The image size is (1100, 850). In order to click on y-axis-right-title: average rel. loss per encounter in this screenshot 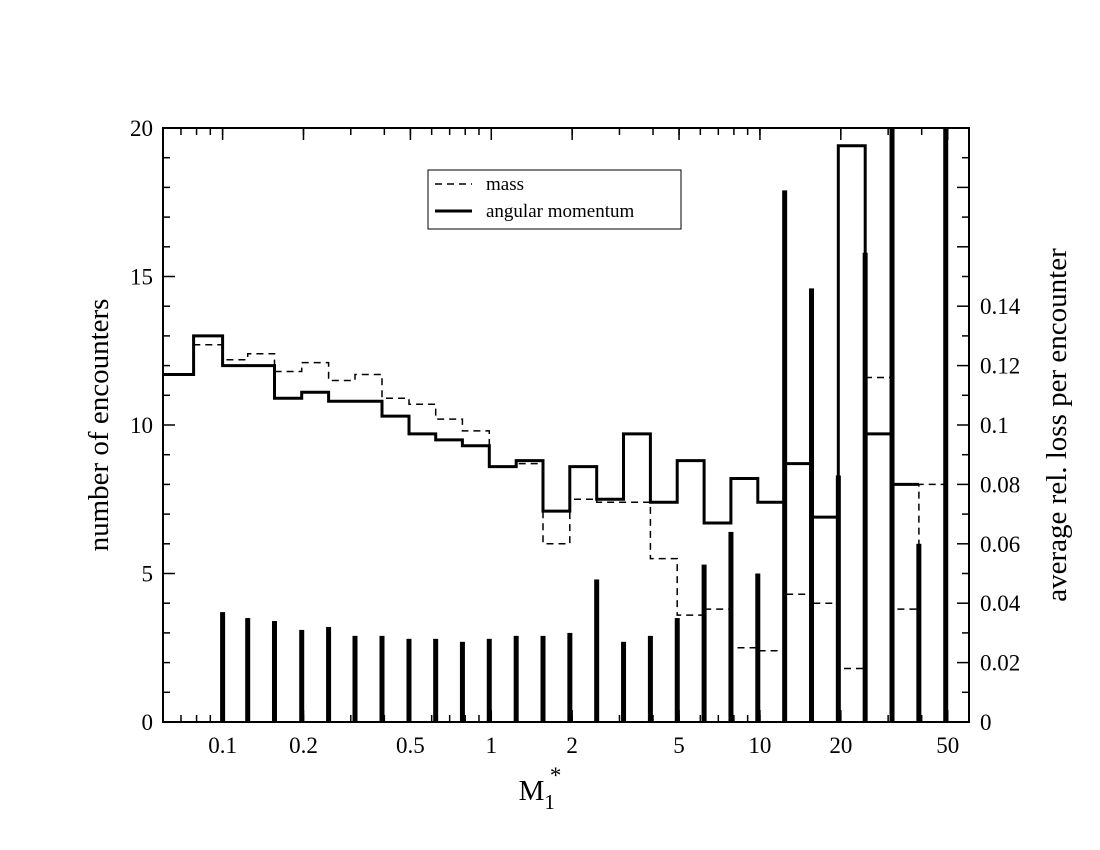, I will do `click(1057, 425)`.